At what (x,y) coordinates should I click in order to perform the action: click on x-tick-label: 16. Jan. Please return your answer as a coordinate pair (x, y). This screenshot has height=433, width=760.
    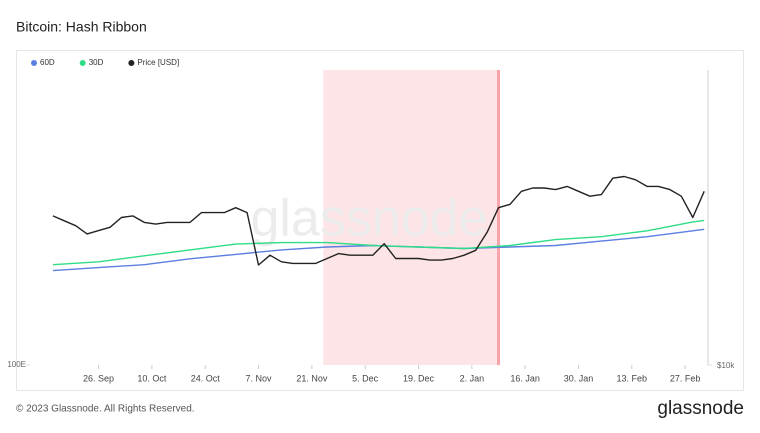
    Looking at the image, I should click on (525, 378).